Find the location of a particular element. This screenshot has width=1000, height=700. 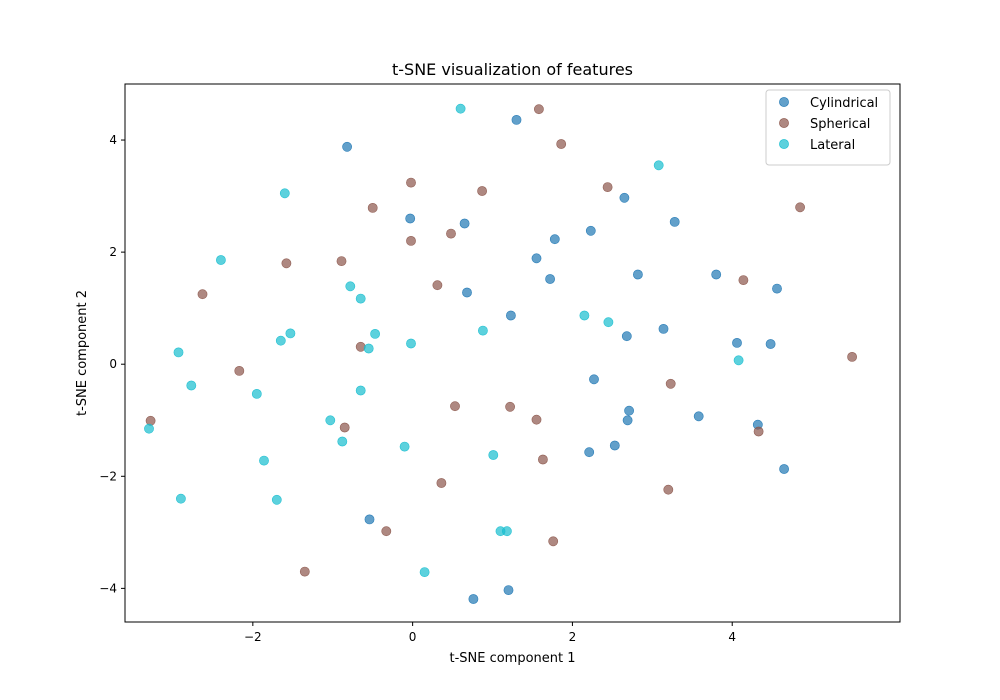

legend-box is located at coordinates (828, 127).